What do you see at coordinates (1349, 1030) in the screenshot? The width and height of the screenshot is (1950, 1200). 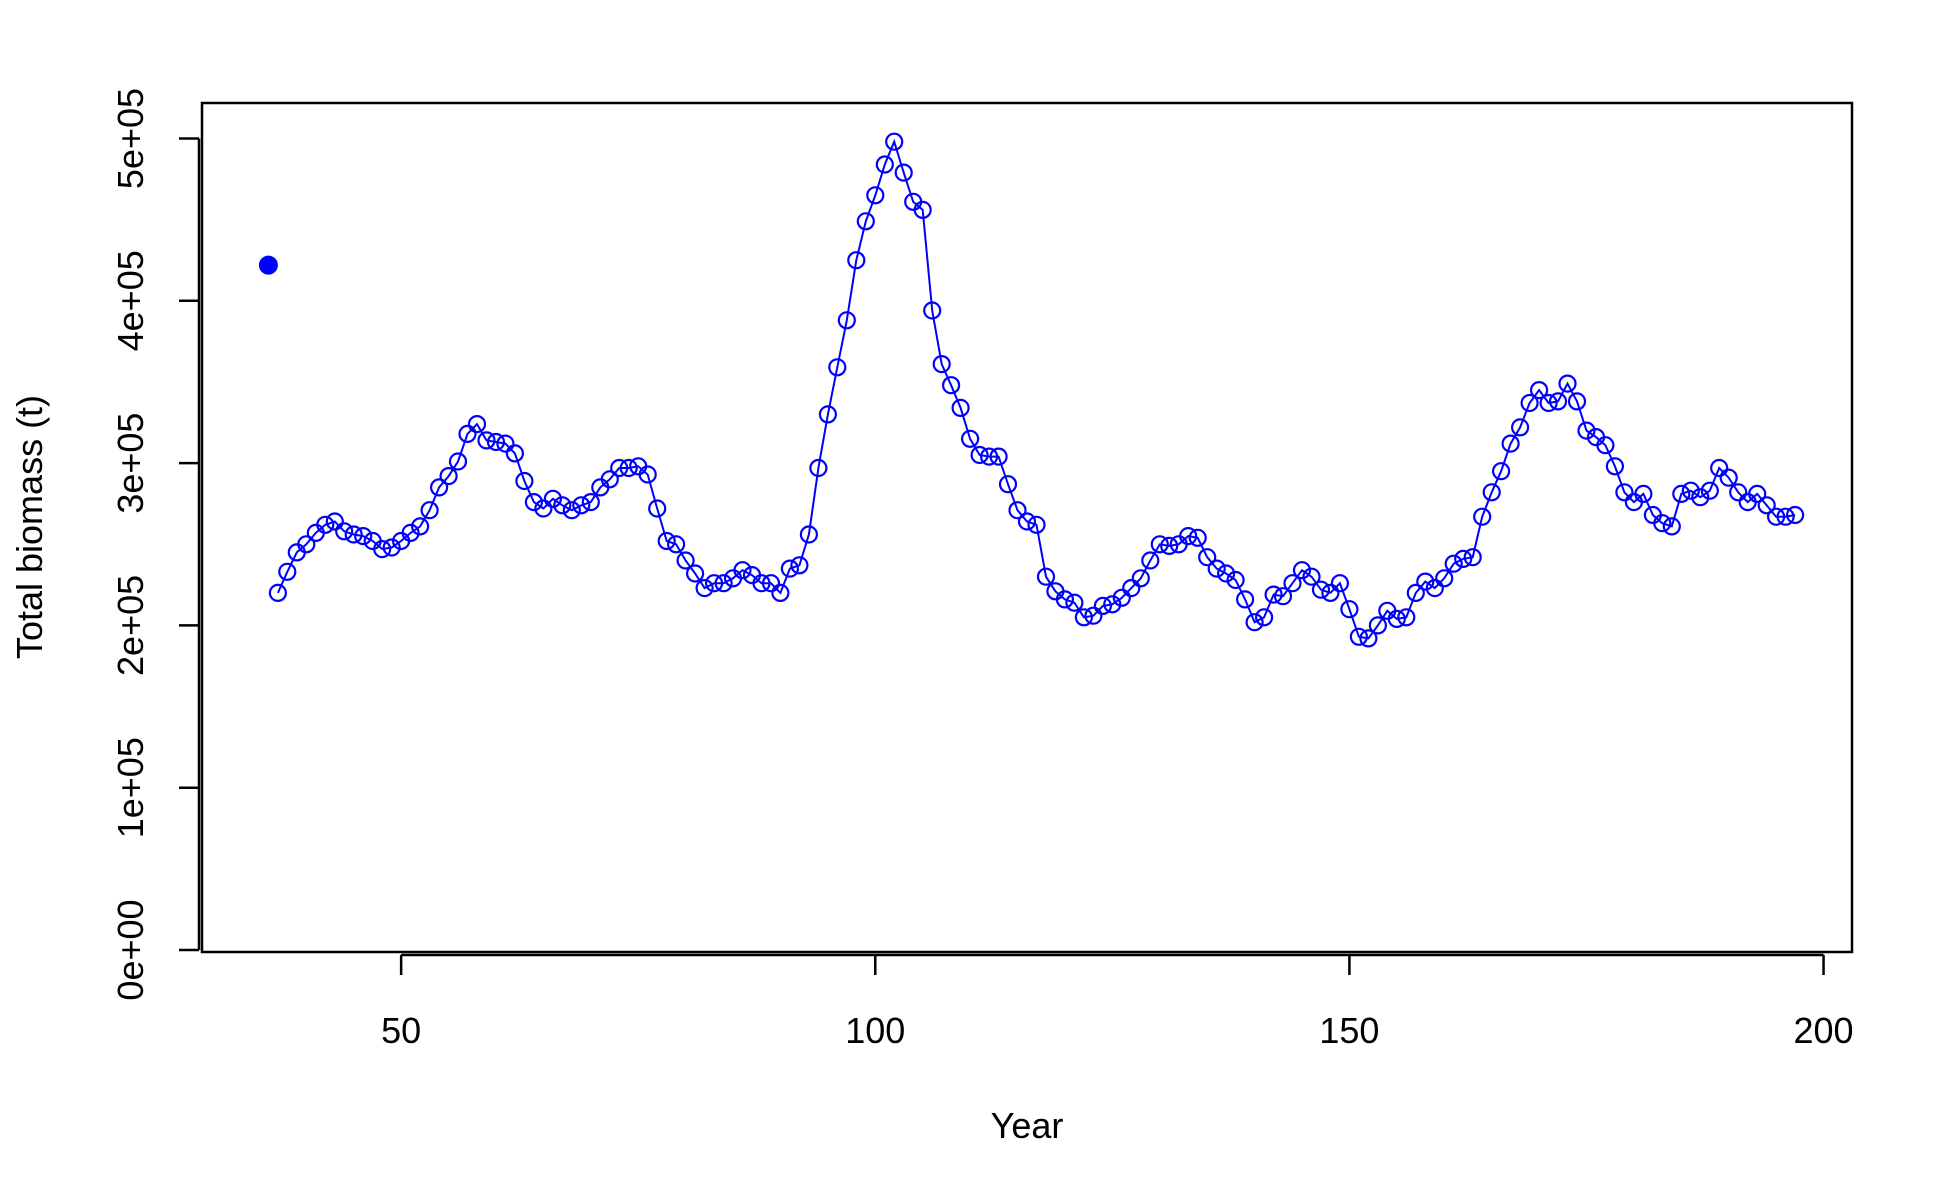 I see `x-tick-label: 150` at bounding box center [1349, 1030].